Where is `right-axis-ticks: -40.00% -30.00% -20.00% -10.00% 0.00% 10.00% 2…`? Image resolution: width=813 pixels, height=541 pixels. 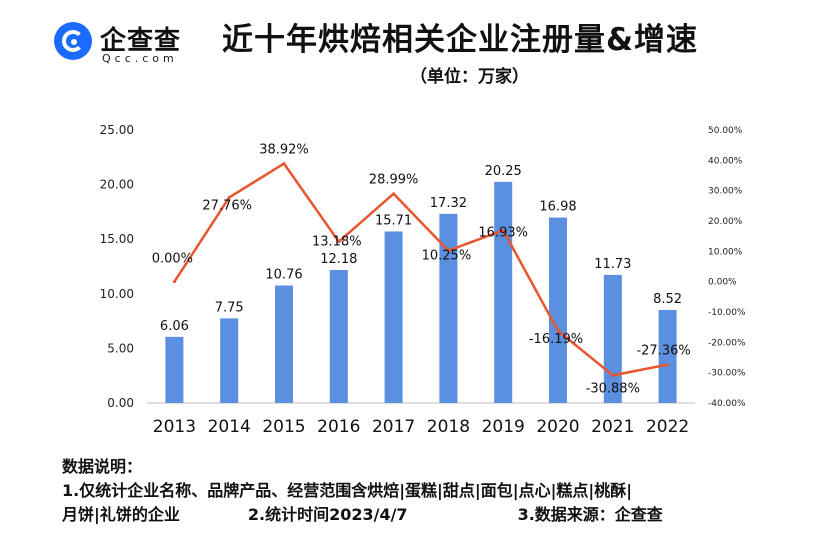 right-axis-ticks: -40.00% -30.00% -20.00% -10.00% 0.00% 10.00% 2… is located at coordinates (727, 267).